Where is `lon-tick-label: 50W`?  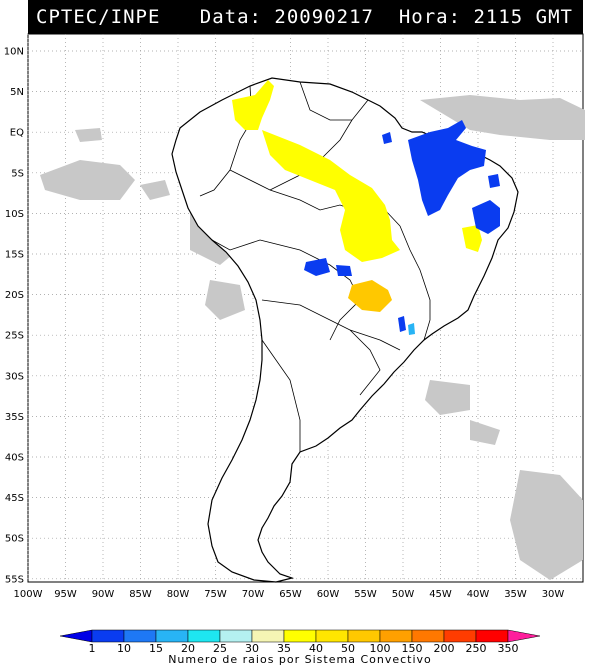 lon-tick-label: 50W is located at coordinates (403, 594).